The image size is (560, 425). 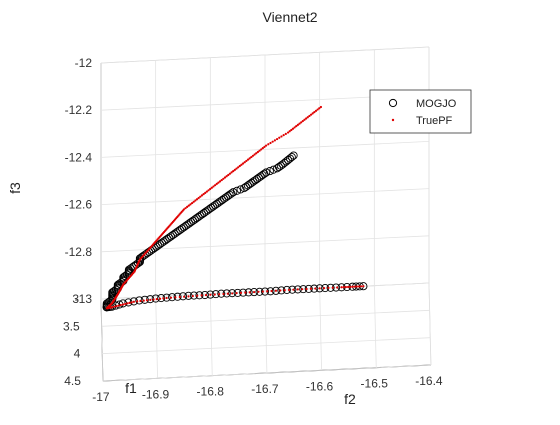 I want to click on tick-label-f2: -17, so click(x=101, y=397).